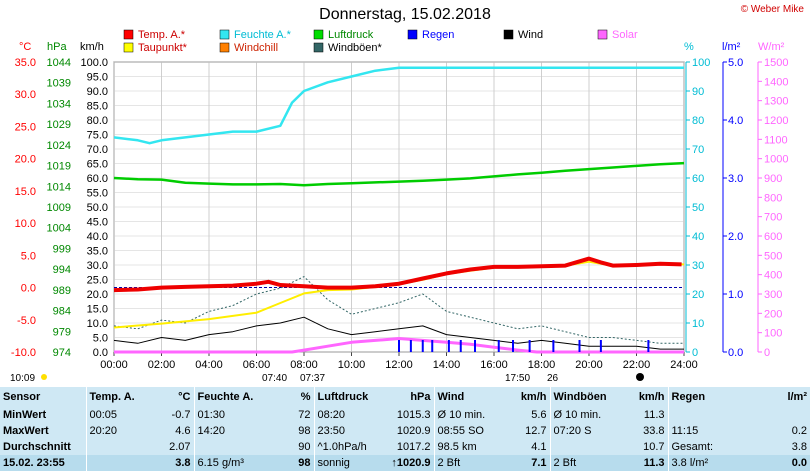 Image resolution: width=810 pixels, height=471 pixels. I want to click on pressure-axis-tick: 1019, so click(59, 167).